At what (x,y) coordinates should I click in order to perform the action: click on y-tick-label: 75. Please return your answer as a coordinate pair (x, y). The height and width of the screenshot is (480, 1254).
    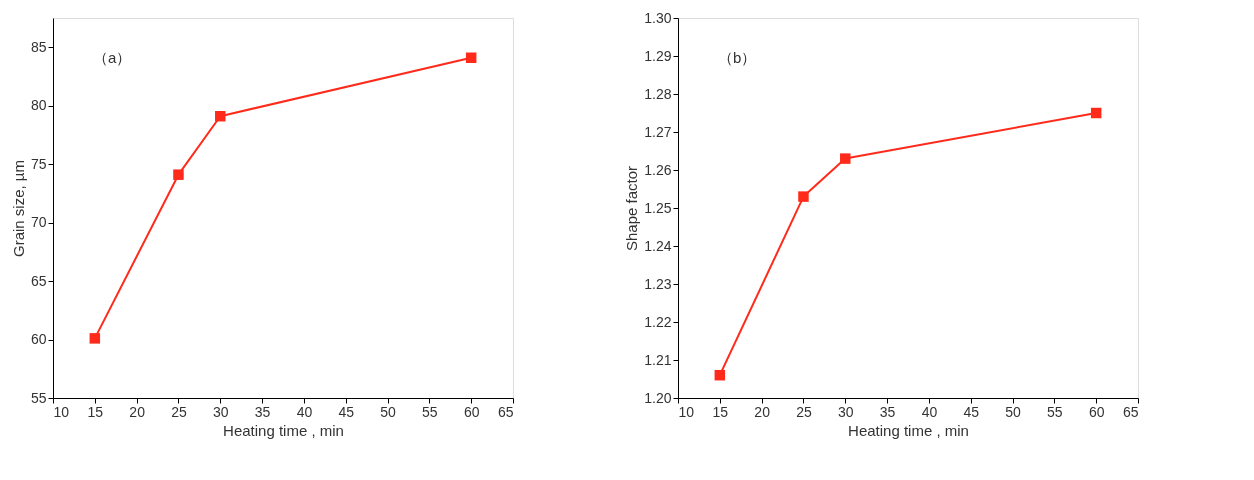
    Looking at the image, I should click on (38, 163).